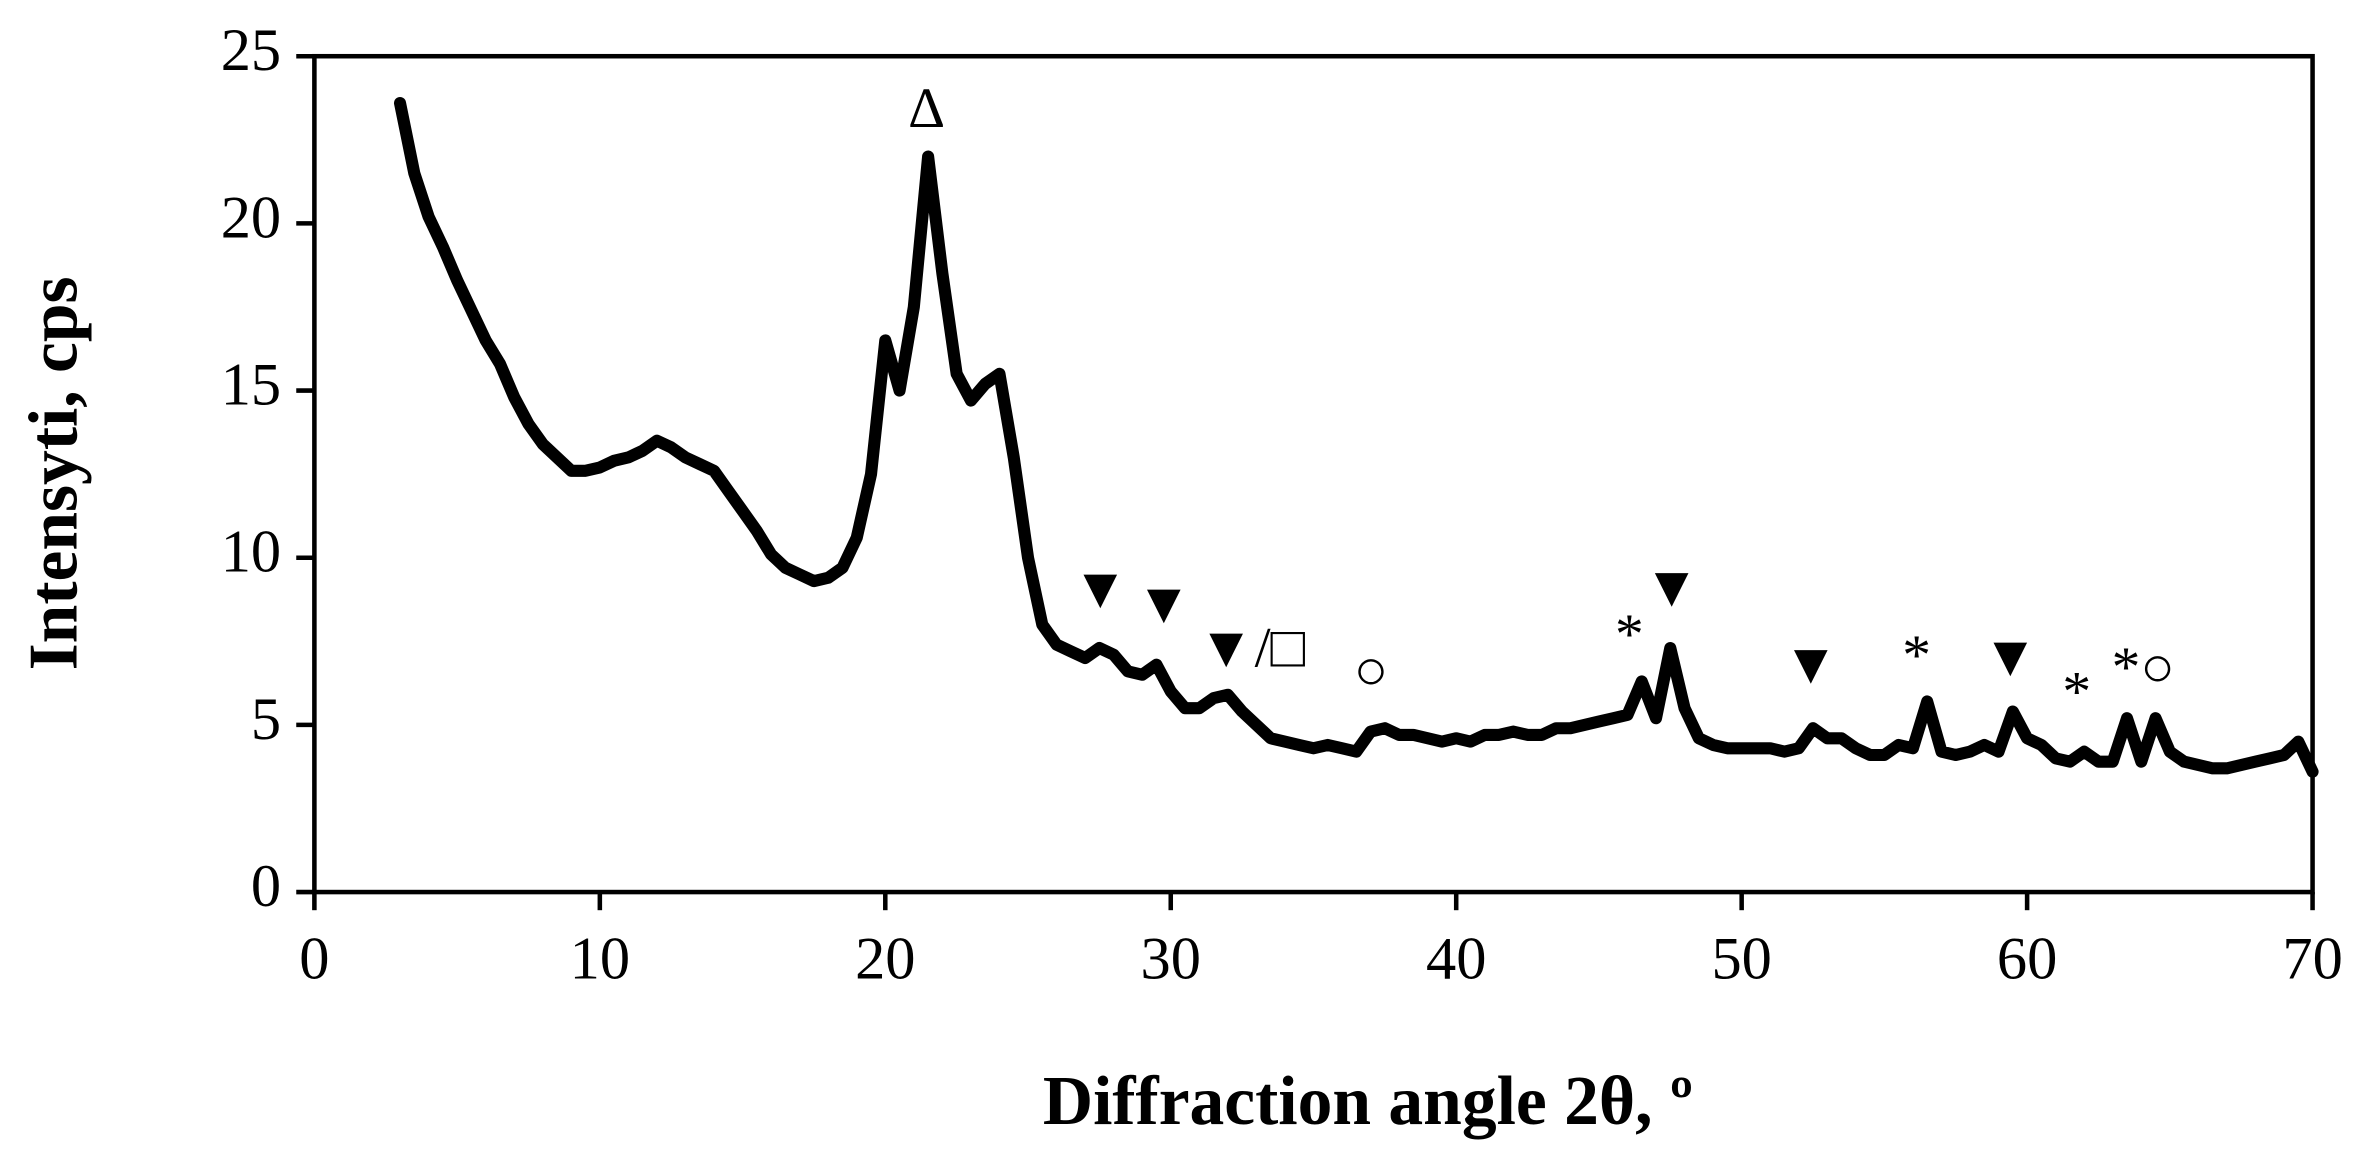 This screenshot has height=1175, width=2370. I want to click on peak-annotation: *○, so click(2143, 667).